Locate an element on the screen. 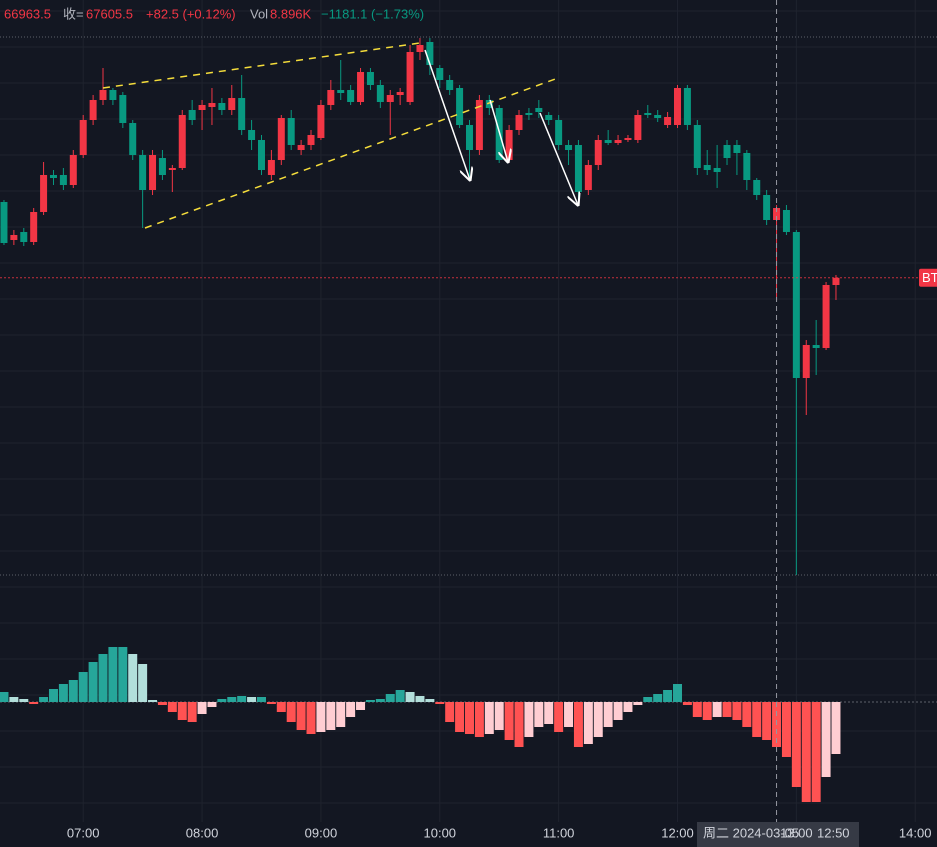  x-tick-label: 07:00 is located at coordinates (83, 832).